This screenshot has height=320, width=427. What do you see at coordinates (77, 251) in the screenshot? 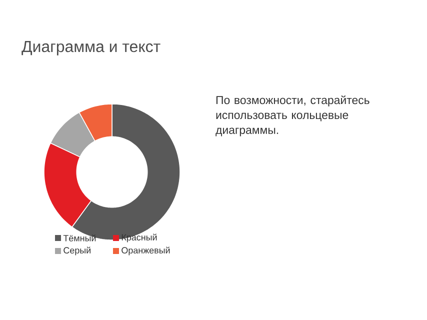
I see `legend-label: Серый` at bounding box center [77, 251].